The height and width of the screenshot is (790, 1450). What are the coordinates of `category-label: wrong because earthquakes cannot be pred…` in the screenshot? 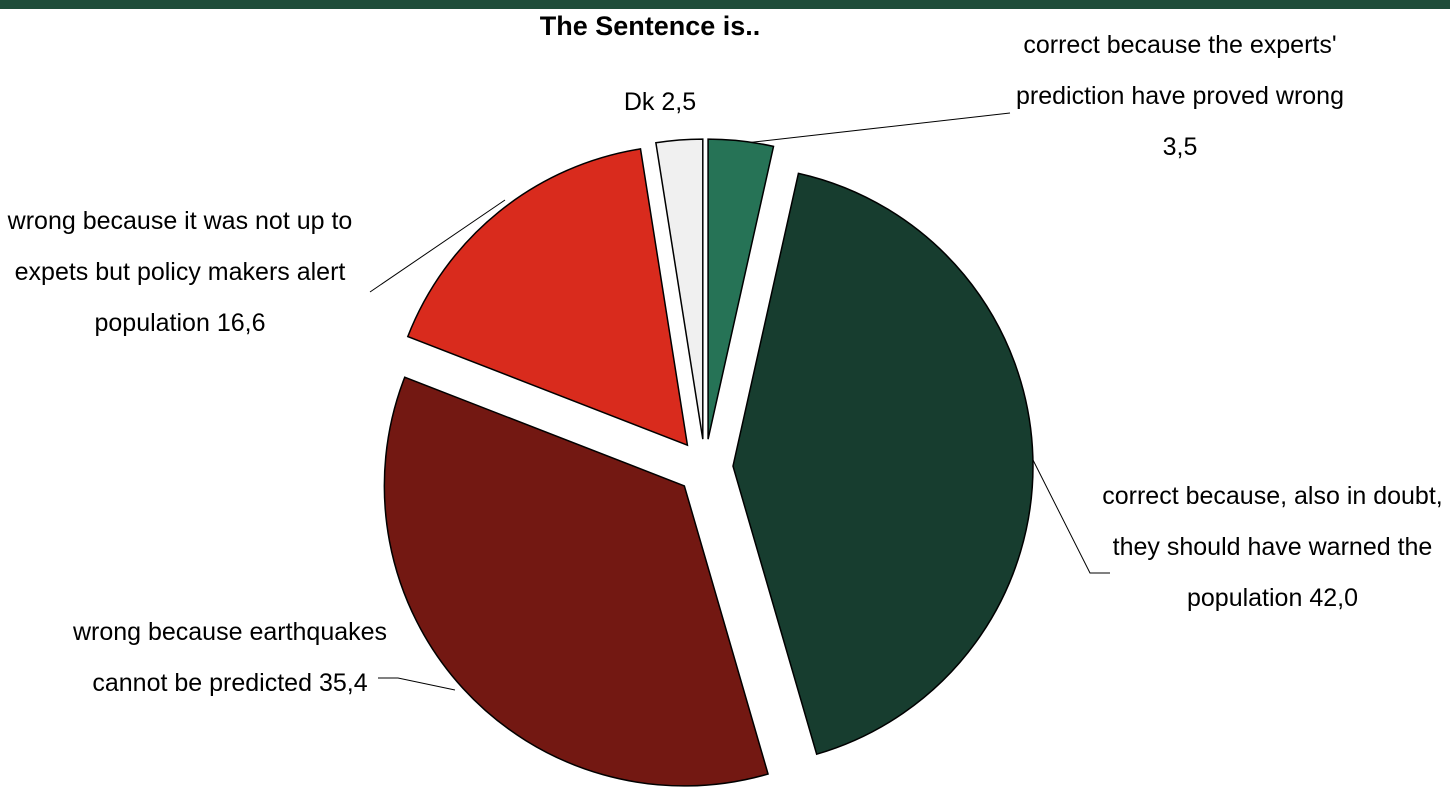 It's located at (230, 657).